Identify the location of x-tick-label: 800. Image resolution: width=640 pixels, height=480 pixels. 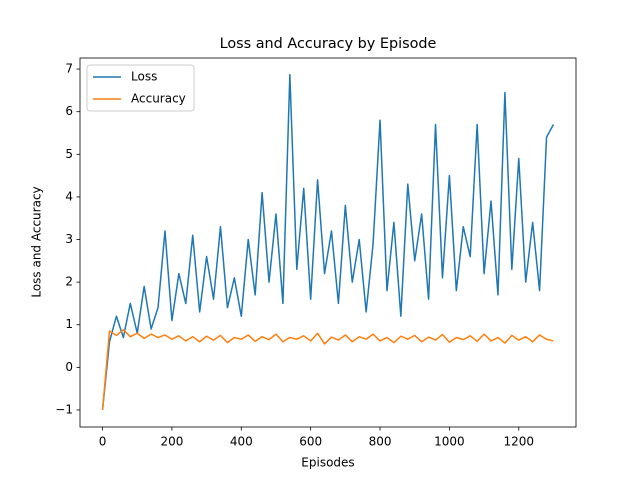
(380, 442).